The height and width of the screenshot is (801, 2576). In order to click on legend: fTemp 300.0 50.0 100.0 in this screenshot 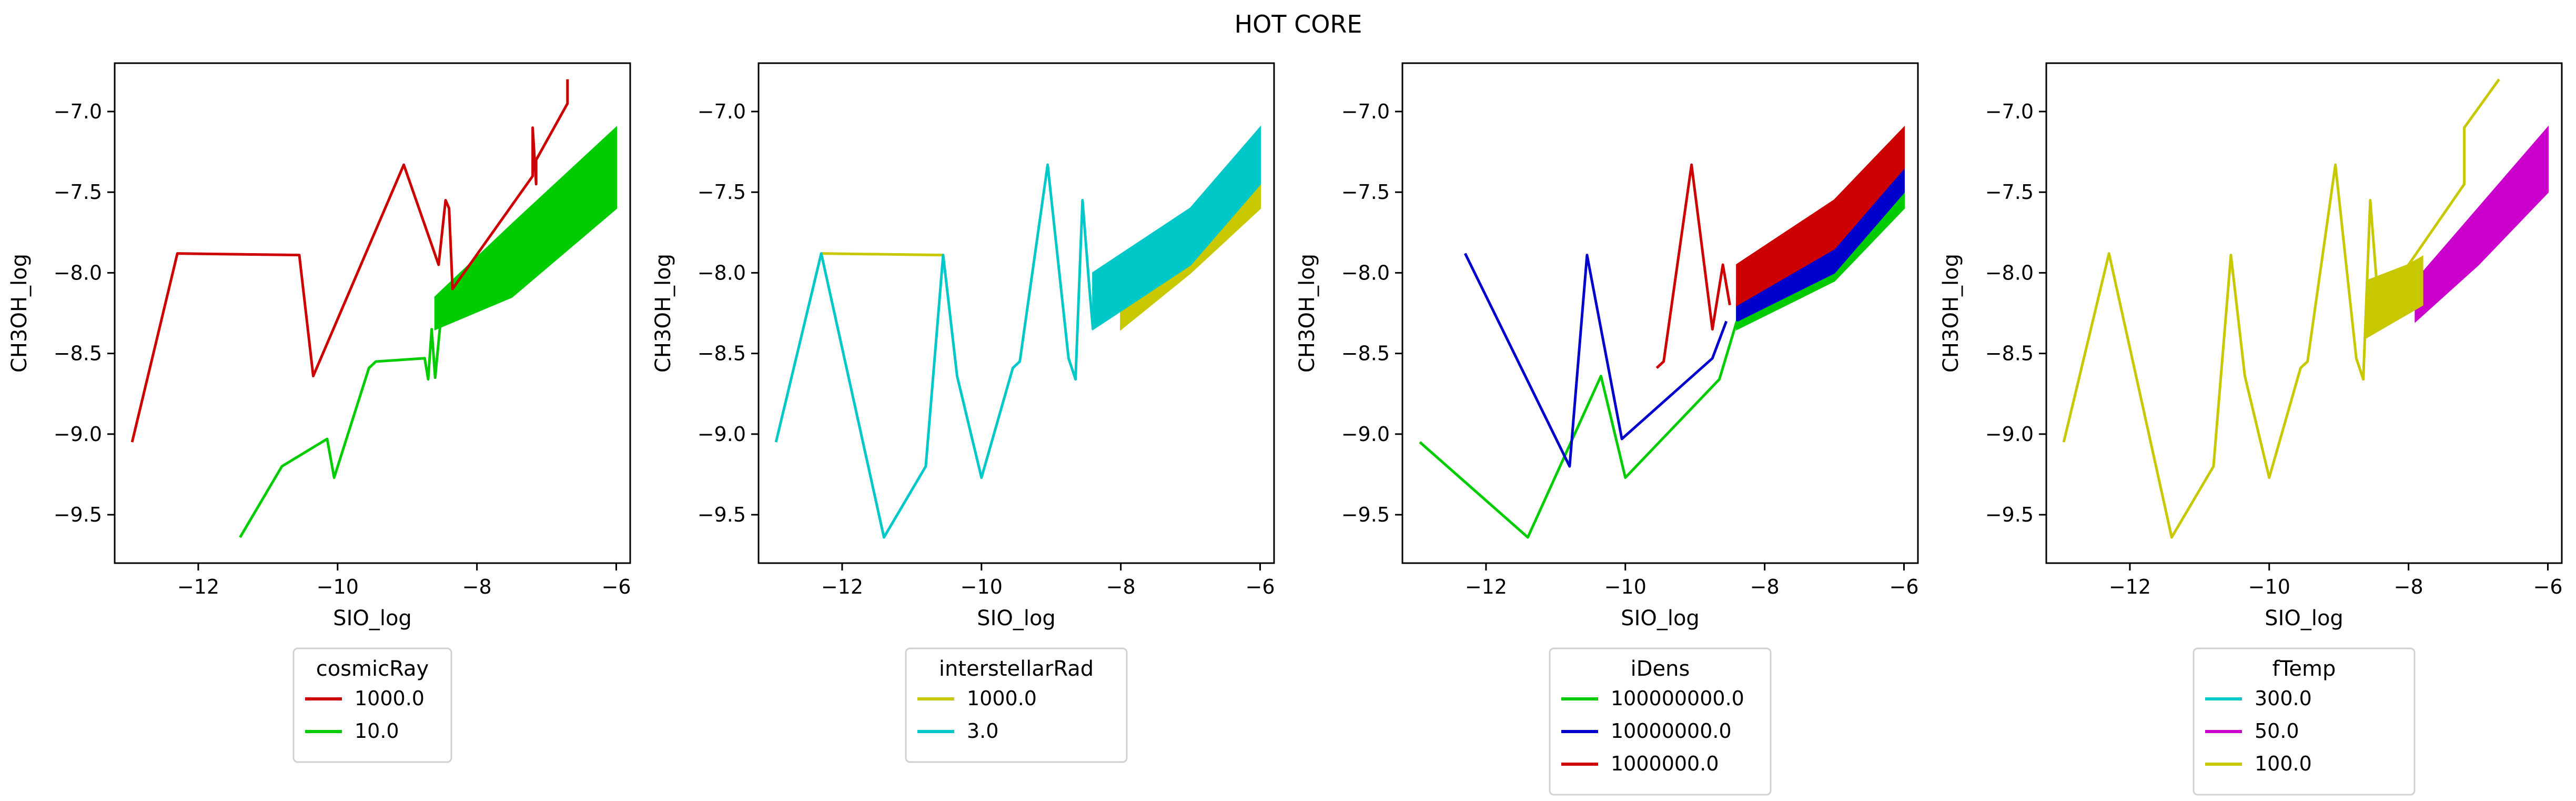, I will do `click(2304, 721)`.